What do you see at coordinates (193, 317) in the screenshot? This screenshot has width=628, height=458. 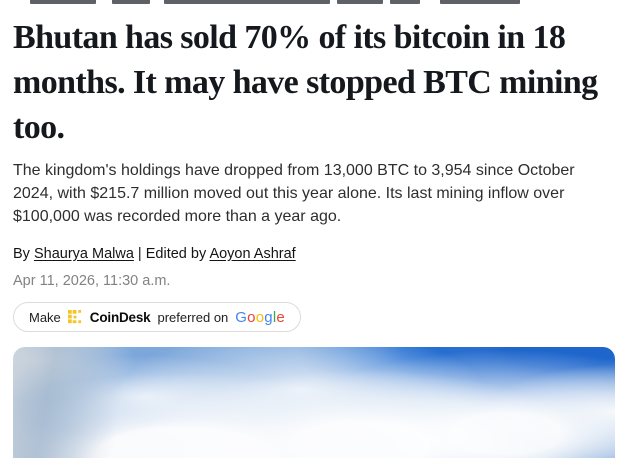 I see `pill-middle-label: preferred on` at bounding box center [193, 317].